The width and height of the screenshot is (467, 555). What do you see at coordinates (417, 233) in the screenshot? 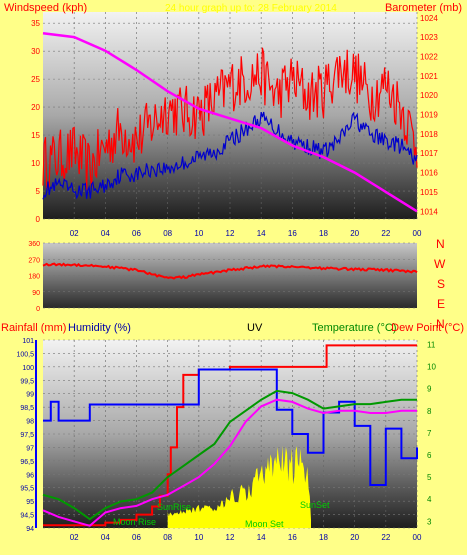
I see `wind-x-tick-label: 00` at bounding box center [417, 233].